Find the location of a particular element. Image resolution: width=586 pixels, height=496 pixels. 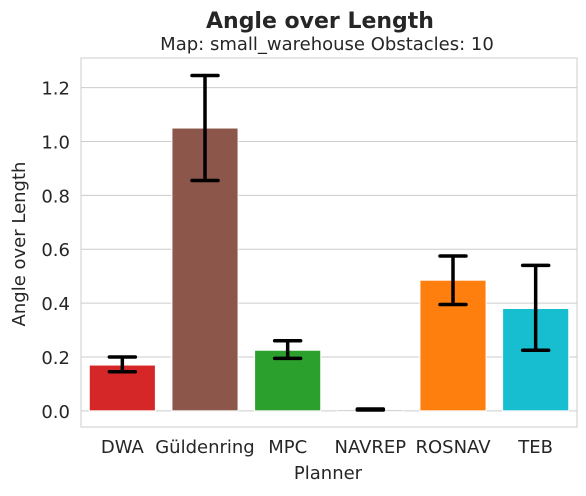

x-axis-label: Planner is located at coordinates (328, 473).